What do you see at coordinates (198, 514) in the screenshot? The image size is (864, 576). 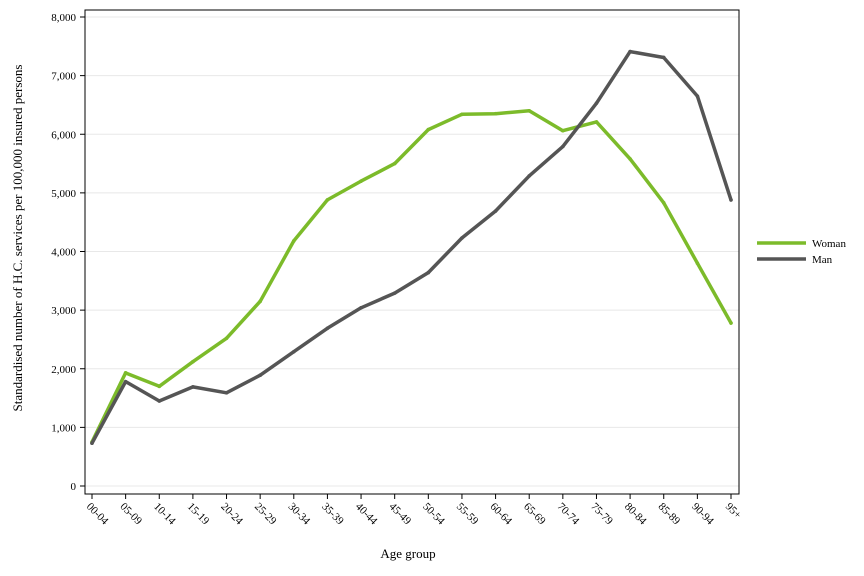 I see `x-tick-label: 15-19` at bounding box center [198, 514].